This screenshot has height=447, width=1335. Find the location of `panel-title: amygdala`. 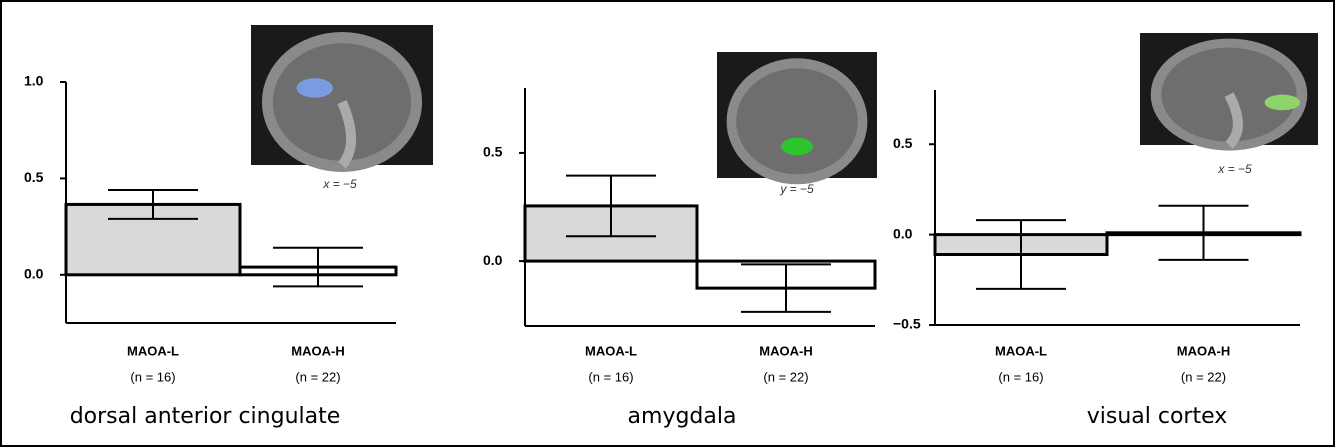

panel-title: amygdala is located at coordinates (682, 416).